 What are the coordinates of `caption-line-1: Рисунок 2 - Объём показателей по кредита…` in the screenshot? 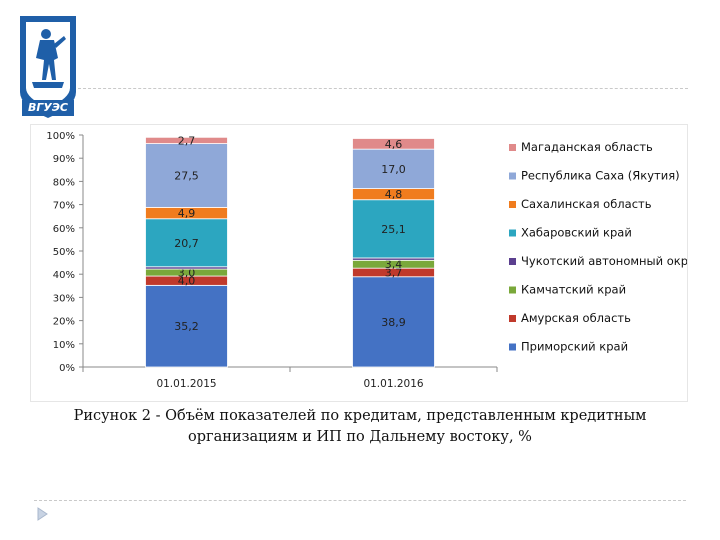 It's located at (360, 416).